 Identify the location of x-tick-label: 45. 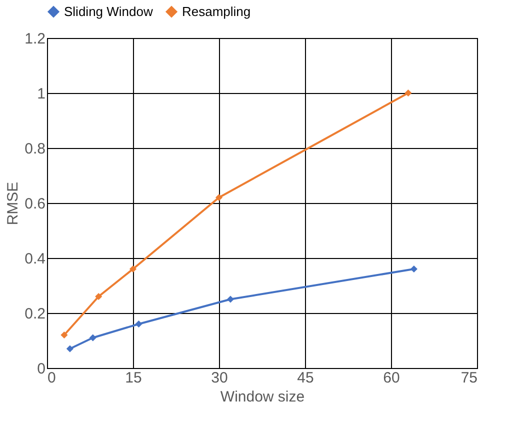
(305, 378).